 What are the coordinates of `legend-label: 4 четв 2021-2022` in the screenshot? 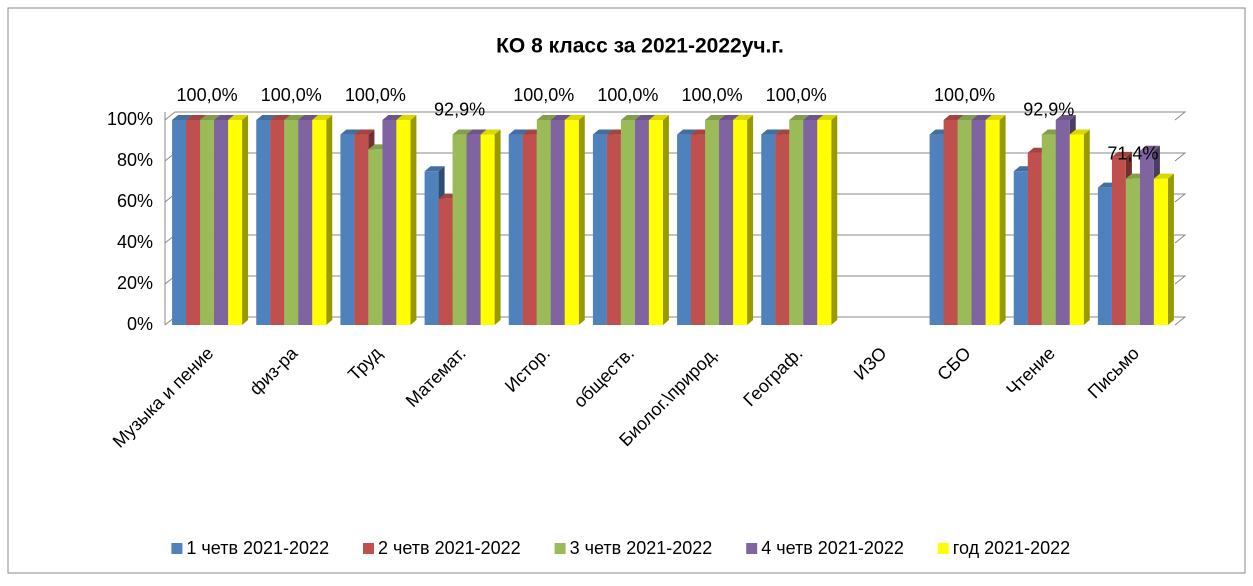 It's located at (832, 548).